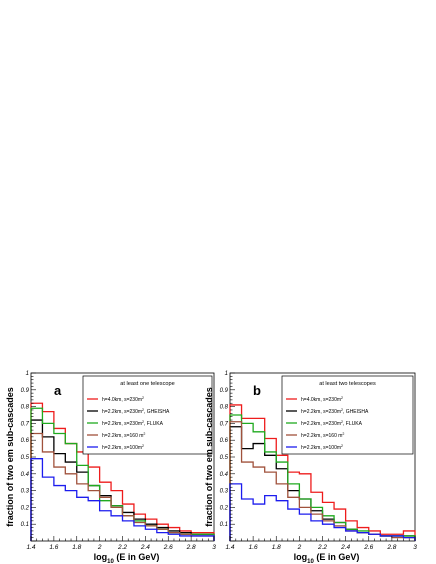 Image resolution: width=436 pixels, height=564 pixels. Describe the element at coordinates (347, 384) in the screenshot. I see `legend-title: at least two telescopes` at that location.